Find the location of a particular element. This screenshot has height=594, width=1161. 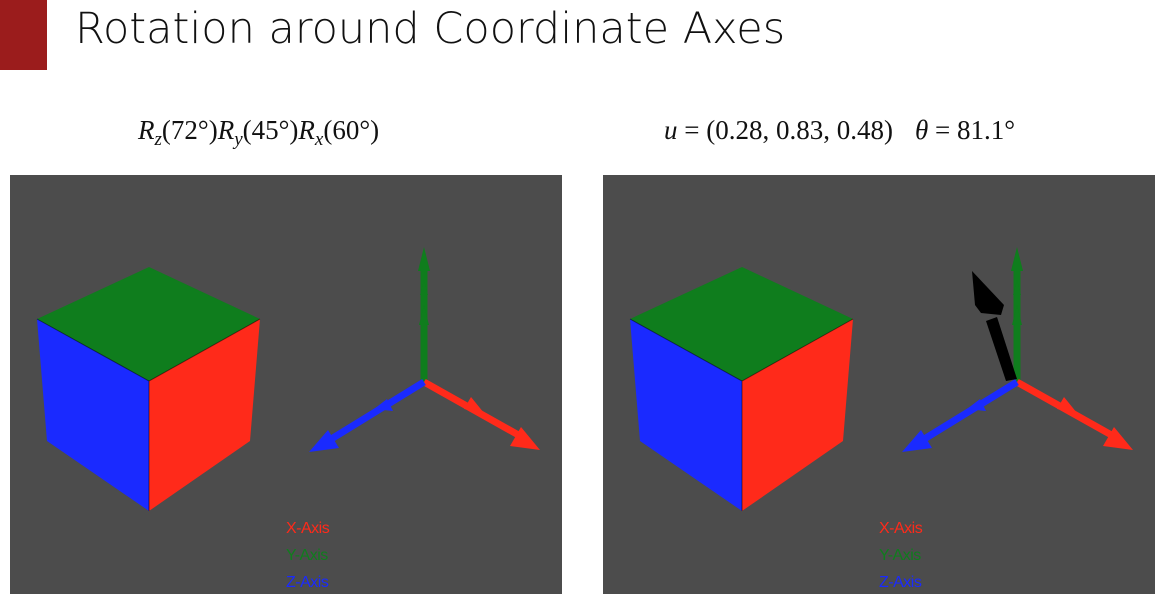

rotation-subscript: z is located at coordinates (158, 139).